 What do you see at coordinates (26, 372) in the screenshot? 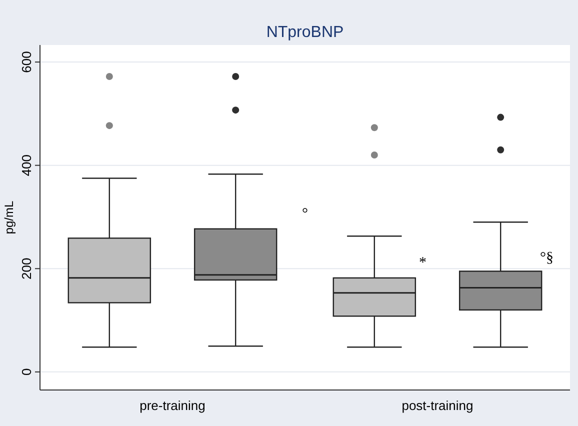
I see `y-tick-label: 0` at bounding box center [26, 372].